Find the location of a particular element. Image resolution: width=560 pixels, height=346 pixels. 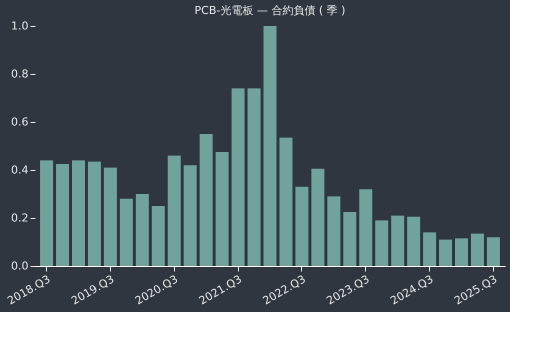

y-tick-label: 0.6 is located at coordinates (19, 122).